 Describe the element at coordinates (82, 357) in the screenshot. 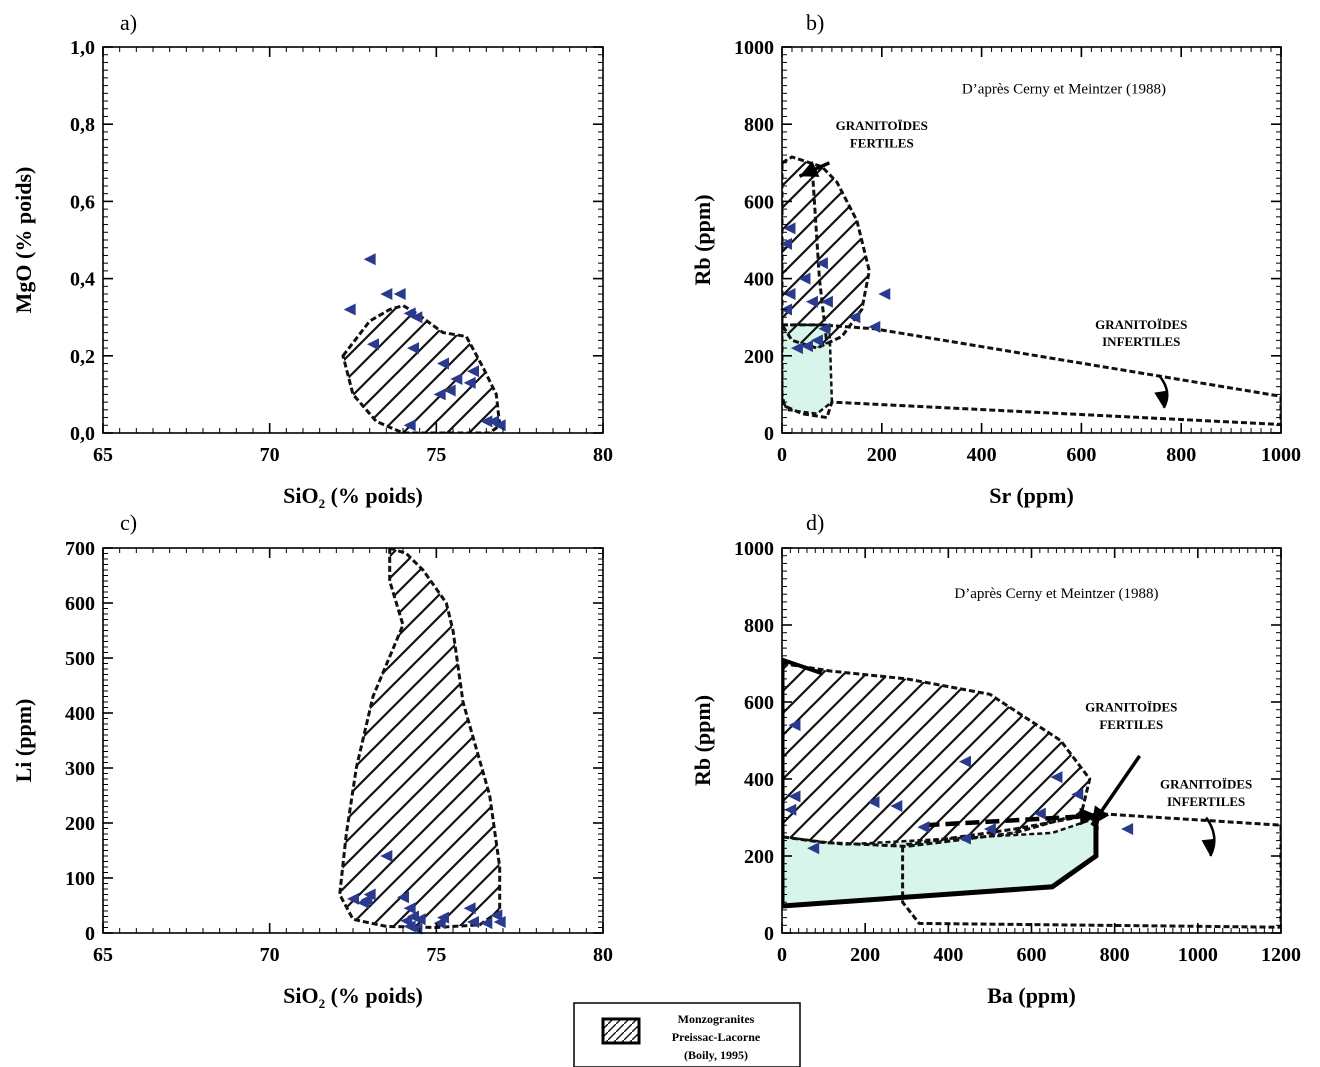

I see `y-tick-label-a-1: 0,2` at that location.